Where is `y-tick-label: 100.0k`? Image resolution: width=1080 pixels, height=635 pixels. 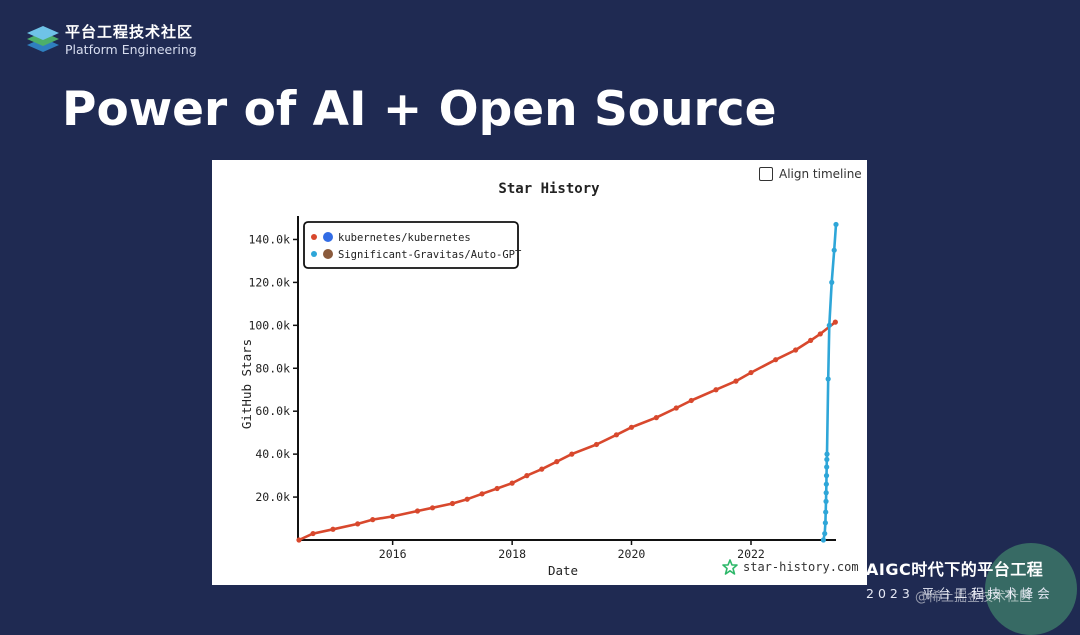 y-tick-label: 100.0k is located at coordinates (269, 325).